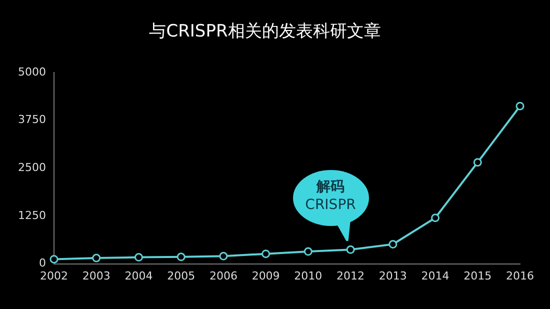  What do you see at coordinates (181, 275) in the screenshot?
I see `x-tick-label: 2005` at bounding box center [181, 275].